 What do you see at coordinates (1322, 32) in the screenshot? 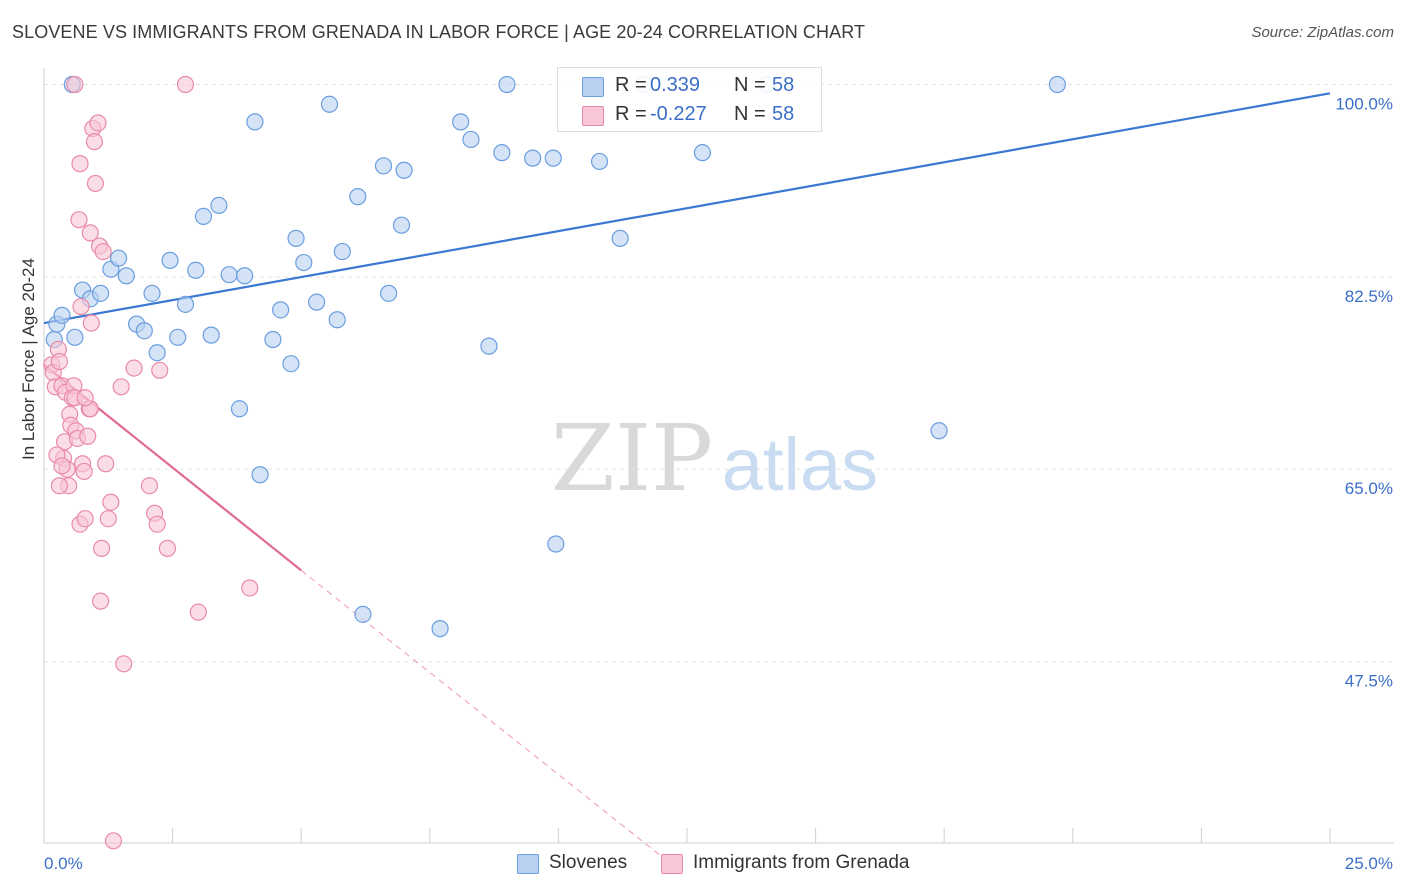
I see `source-credit: Source: ZipAtlas.com` at bounding box center [1322, 32].